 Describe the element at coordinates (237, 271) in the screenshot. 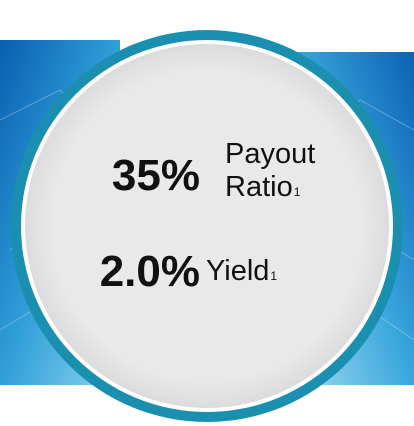

I see `metric-label: Yield` at that location.